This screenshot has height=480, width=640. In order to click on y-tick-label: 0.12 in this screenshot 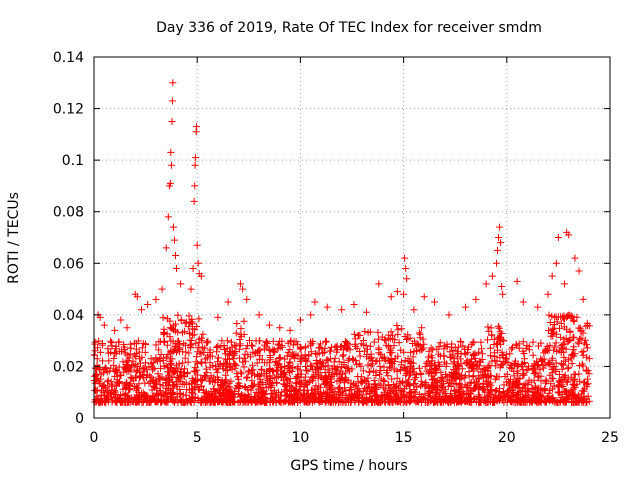, I will do `click(68, 110)`.